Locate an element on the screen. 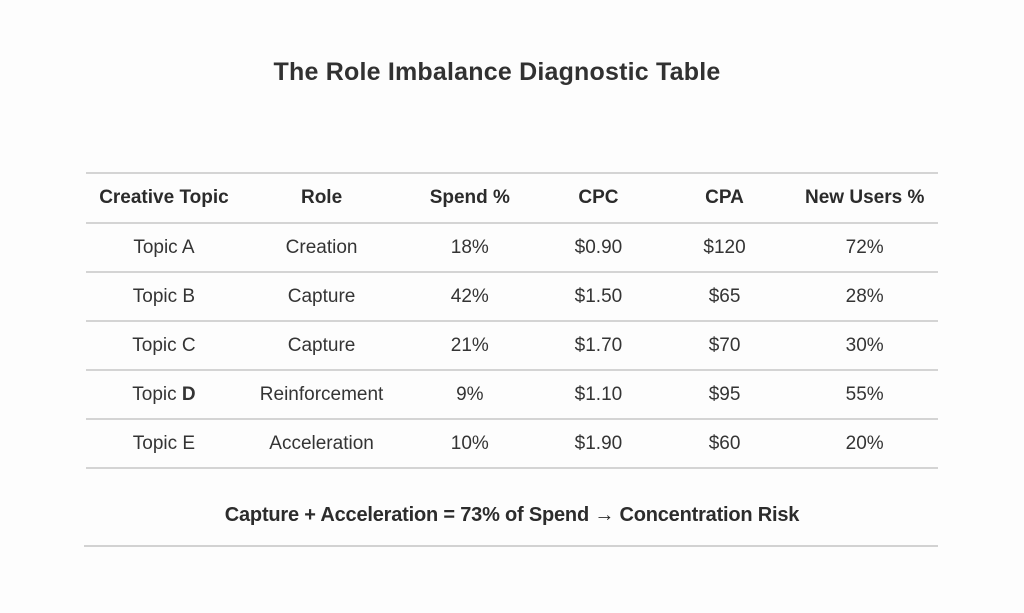 The image size is (1024, 613). table-row-topic-e: Topic E Acceleration 10% $1.90 $60 20% is located at coordinates (512, 443).